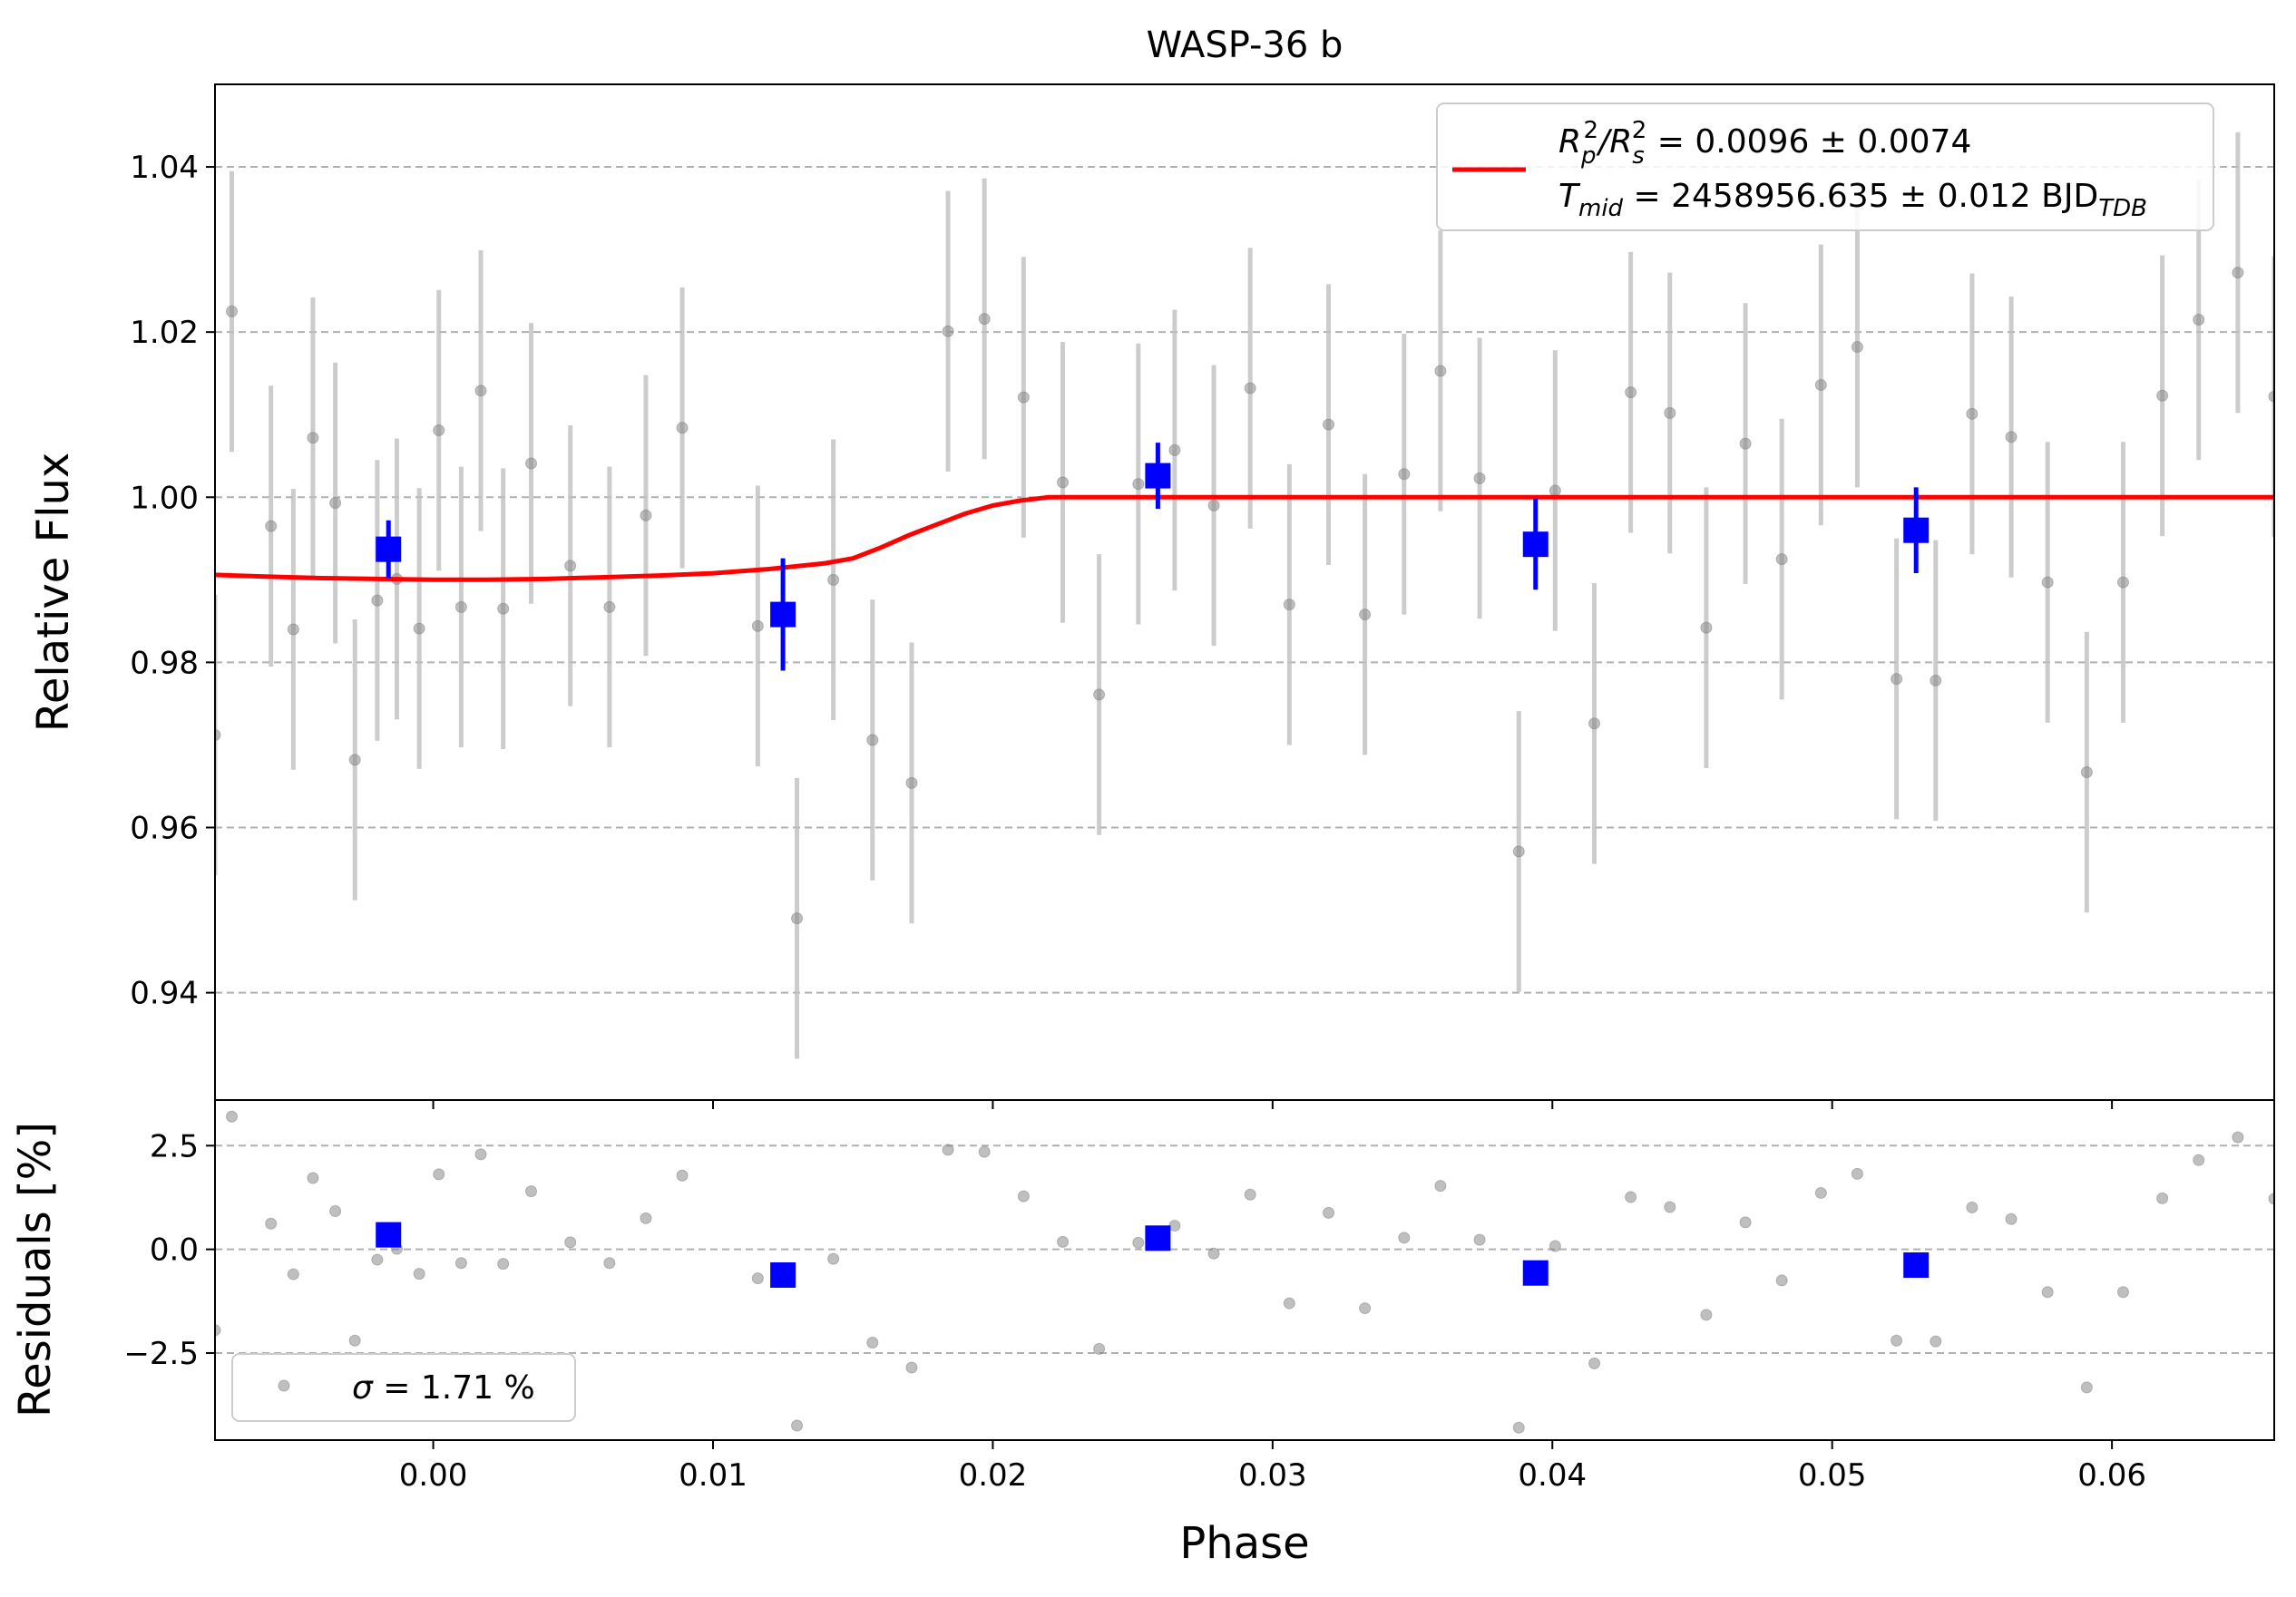  I want to click on flux-y-axis: 0.94 0.96 0.98 1.00 1.02 1.04, so click(172, 581).